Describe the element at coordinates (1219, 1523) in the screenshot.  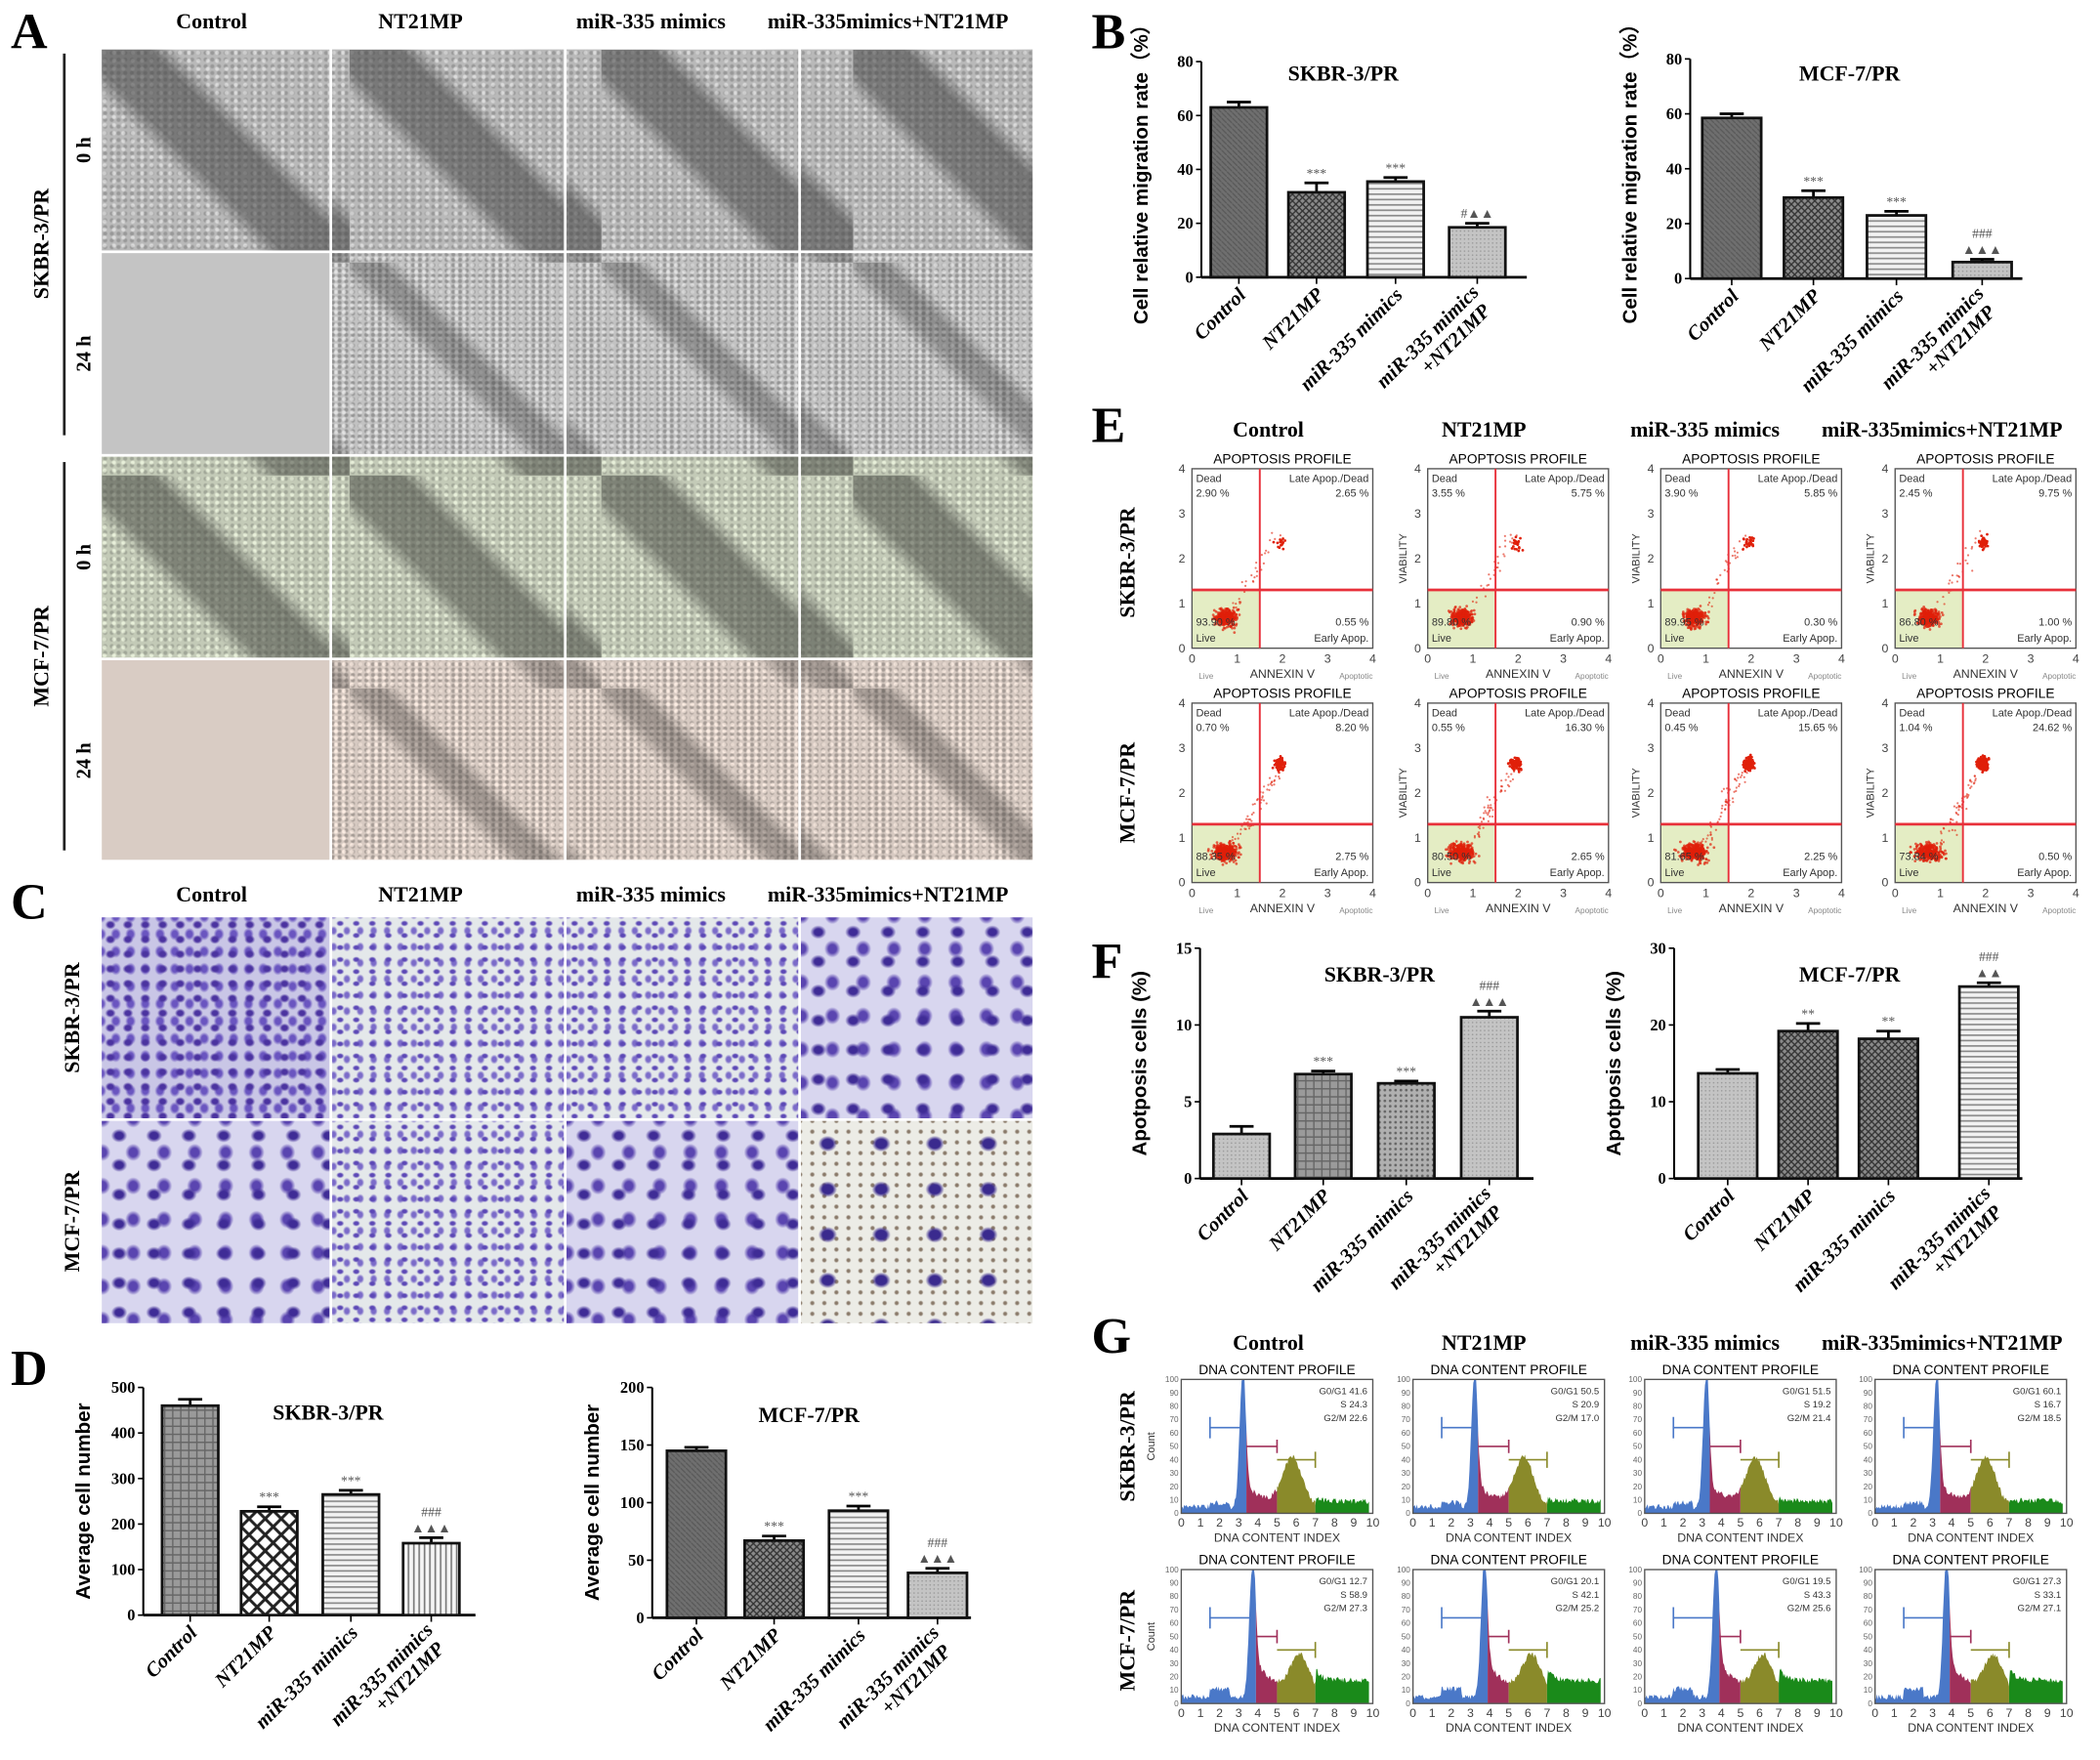
I see `x-tick-label: 2` at that location.